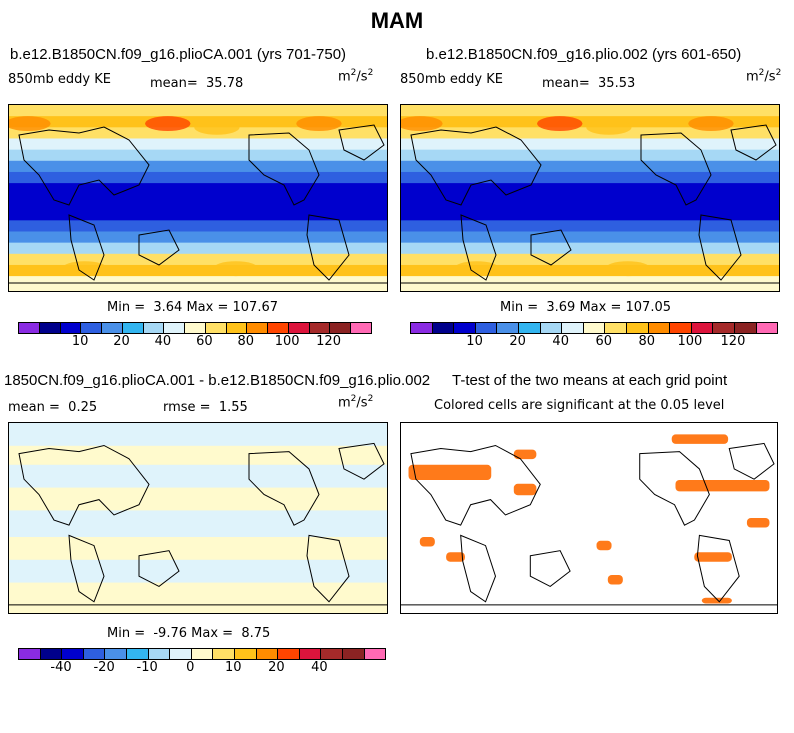 Image resolution: width=794 pixels, height=733 pixels. I want to click on colorbar-tick-label: 0, so click(190, 667).